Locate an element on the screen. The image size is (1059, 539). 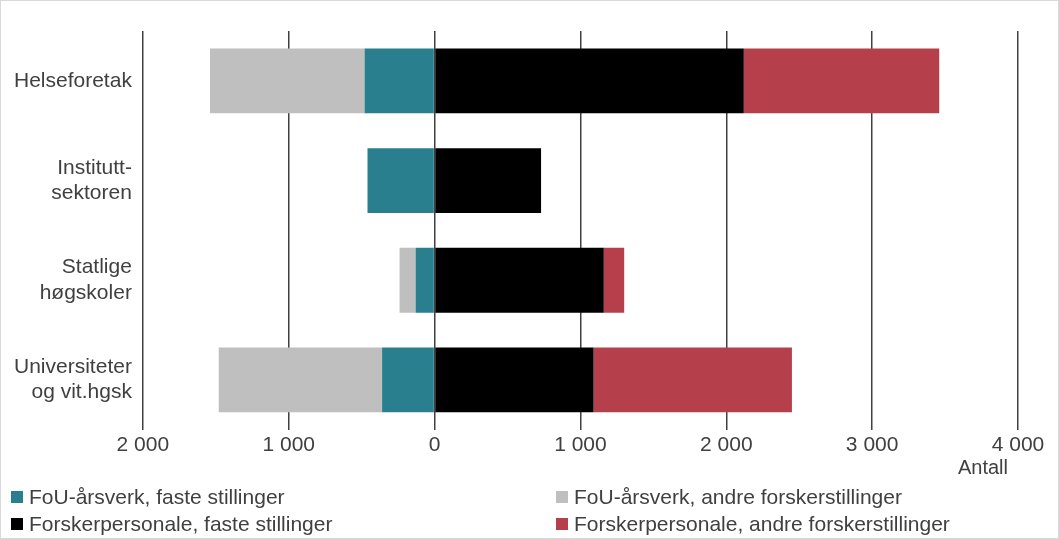
y-tick-label: Helseforetak is located at coordinates (73, 79).